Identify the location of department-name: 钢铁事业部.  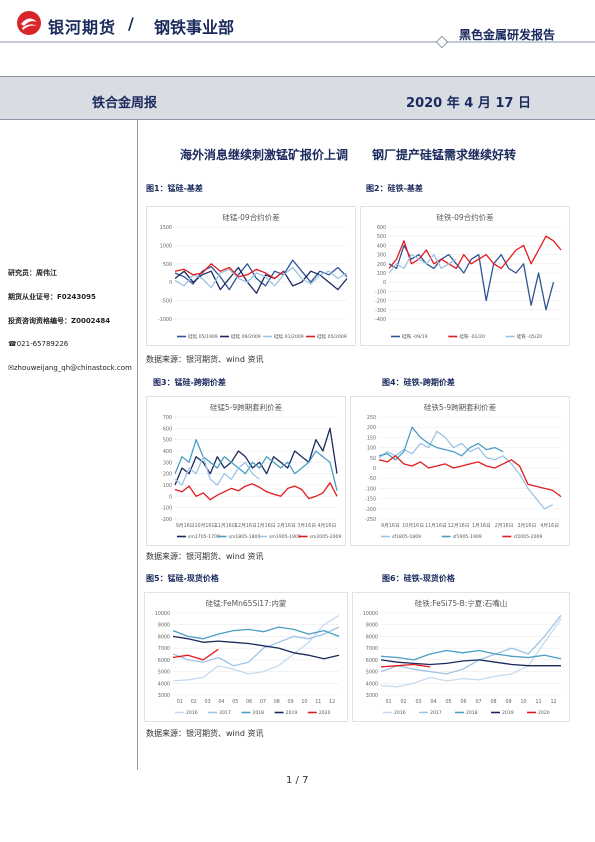
(194, 27).